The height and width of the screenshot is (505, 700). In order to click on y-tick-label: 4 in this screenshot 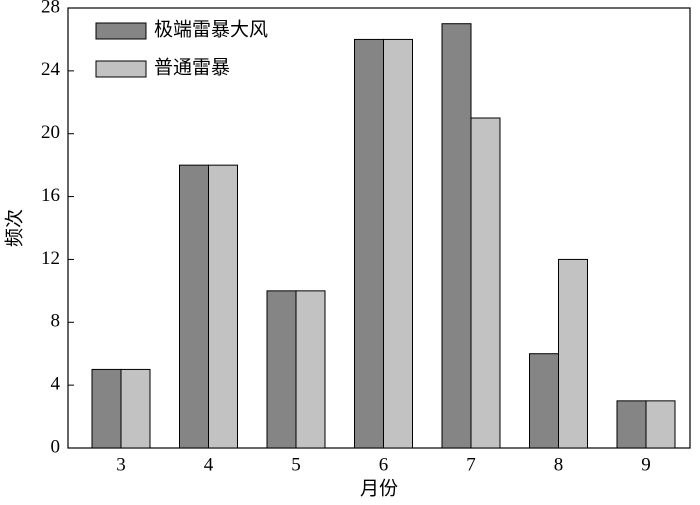, I will do `click(56, 384)`.